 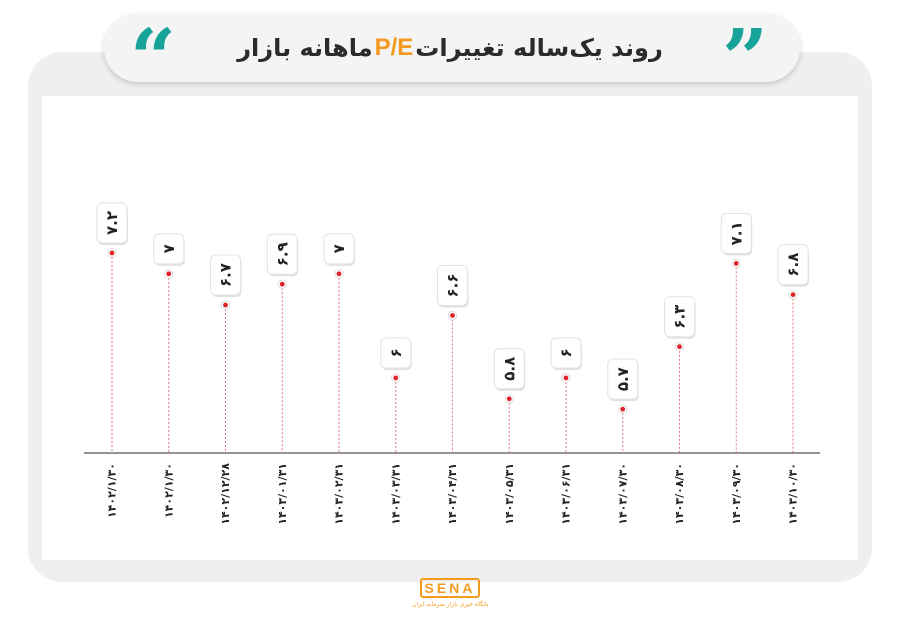 I want to click on logo-word: SENA, so click(x=450, y=588).